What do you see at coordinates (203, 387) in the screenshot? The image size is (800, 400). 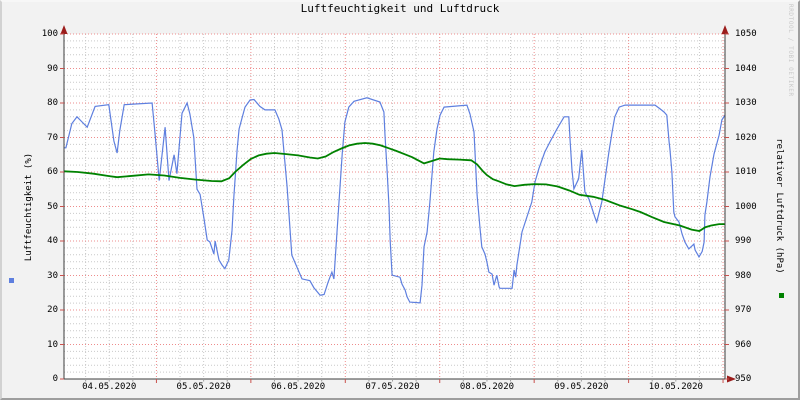 I see `x-axis-date-label: 05.05.2020` at bounding box center [203, 387].